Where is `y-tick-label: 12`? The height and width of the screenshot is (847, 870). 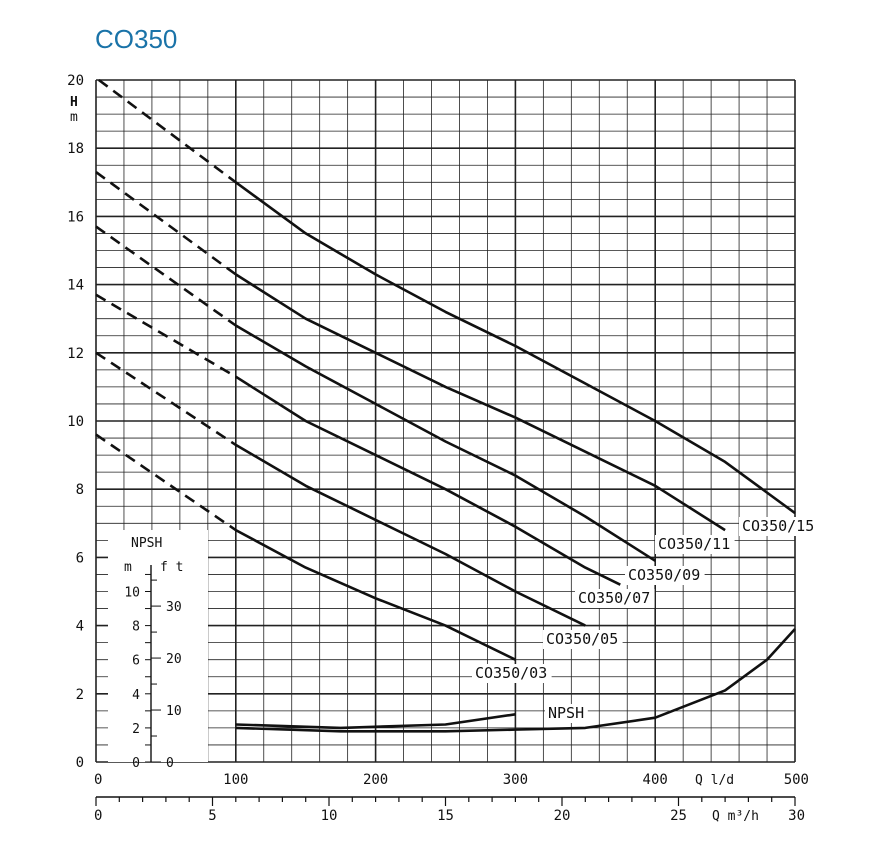
y-tick-label: 12 is located at coordinates (75, 354).